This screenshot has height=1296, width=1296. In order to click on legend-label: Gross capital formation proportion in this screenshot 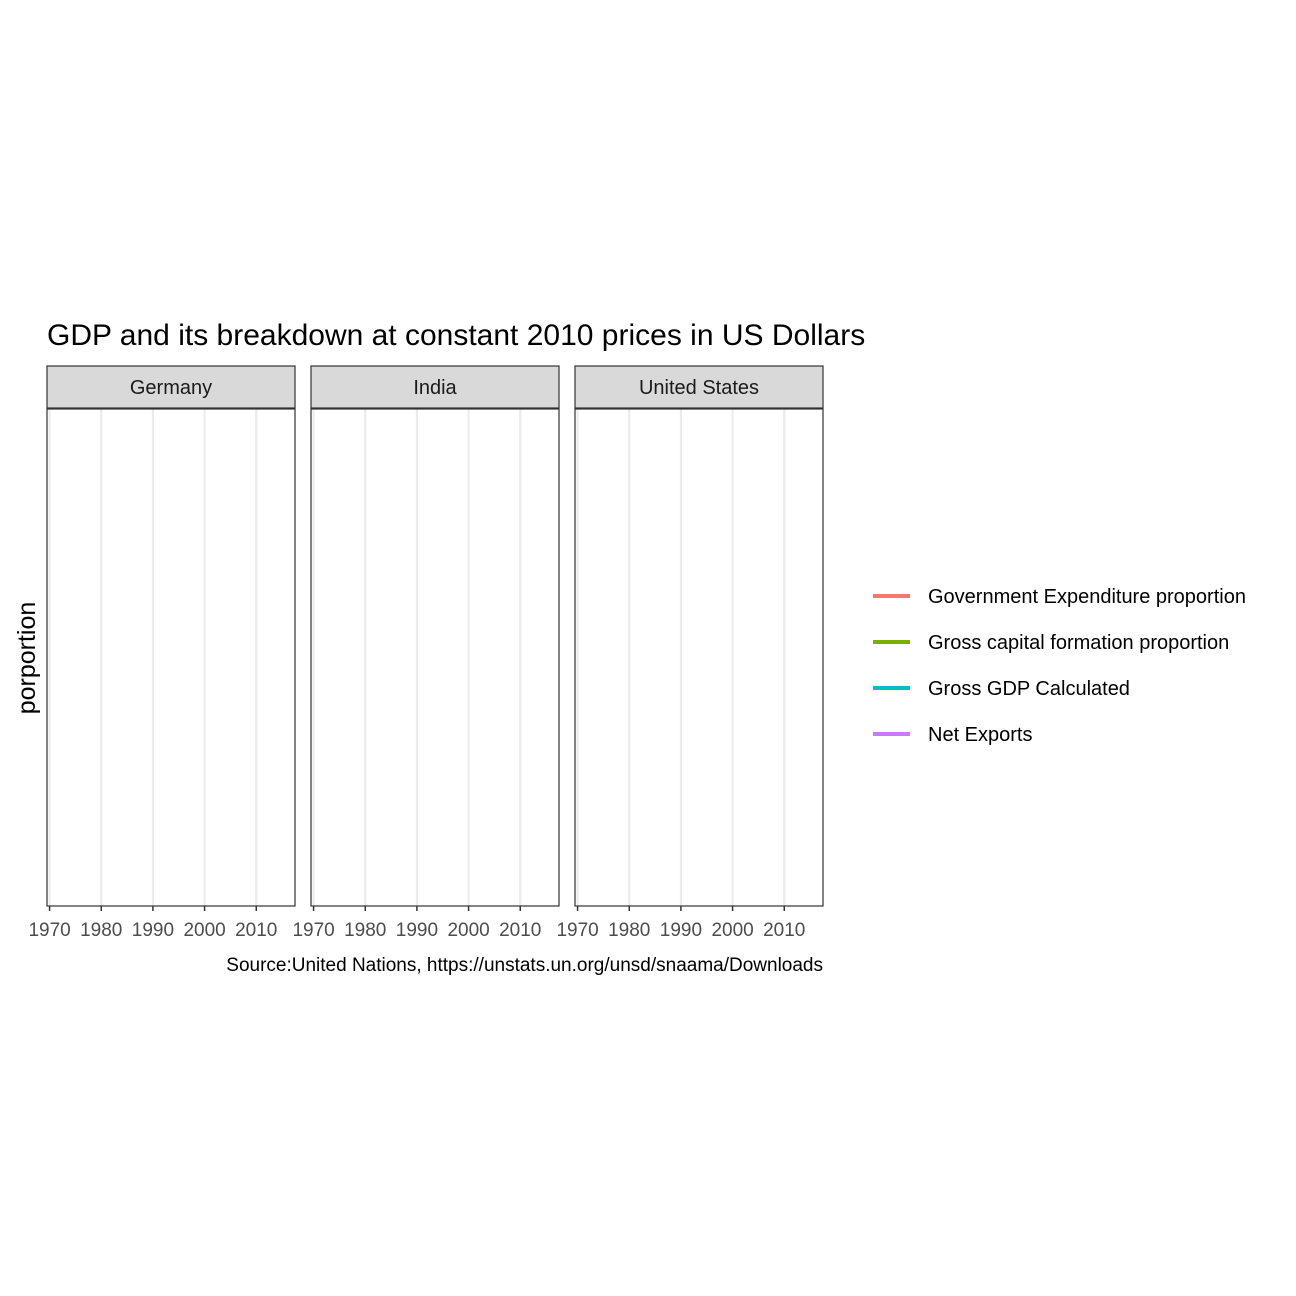, I will do `click(1078, 643)`.